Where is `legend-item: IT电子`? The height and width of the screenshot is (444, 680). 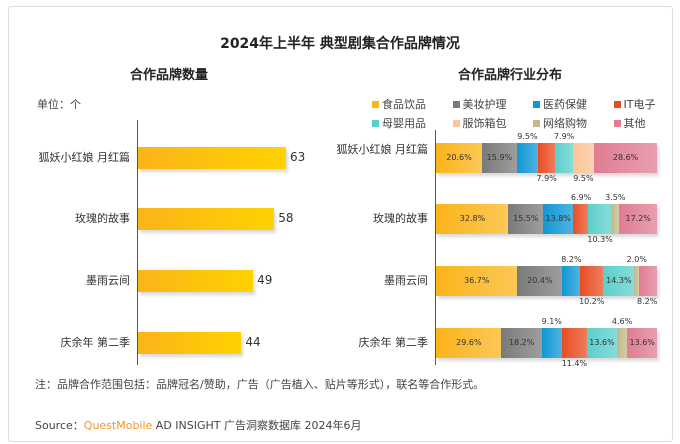
legend-item: IT电子 is located at coordinates (642, 104).